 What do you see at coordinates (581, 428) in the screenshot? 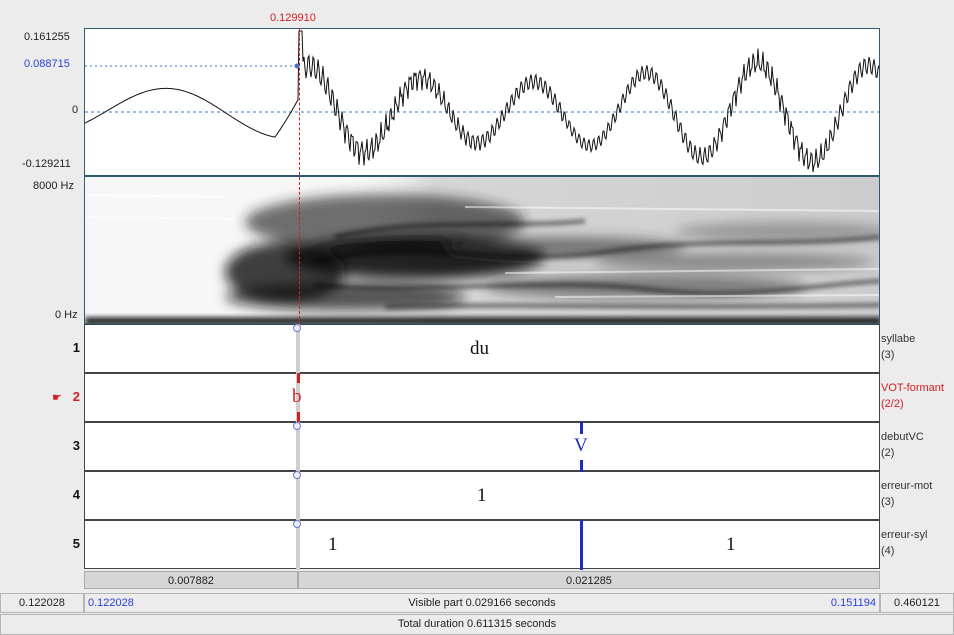
I see `tier-3-point-top` at bounding box center [581, 428].